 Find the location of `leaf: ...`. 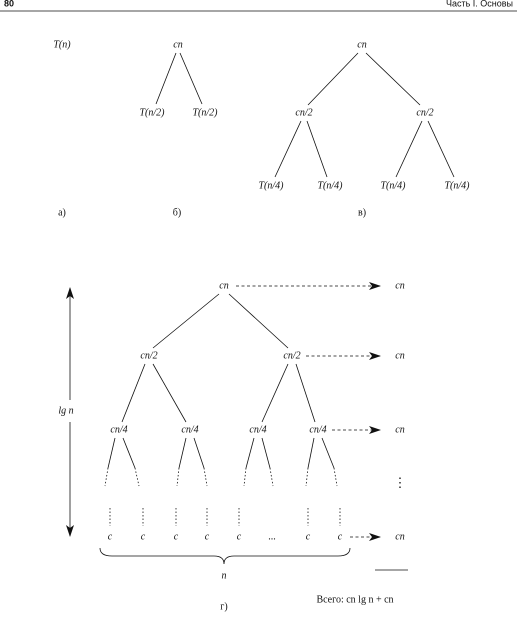

leaf: ... is located at coordinates (272, 536).